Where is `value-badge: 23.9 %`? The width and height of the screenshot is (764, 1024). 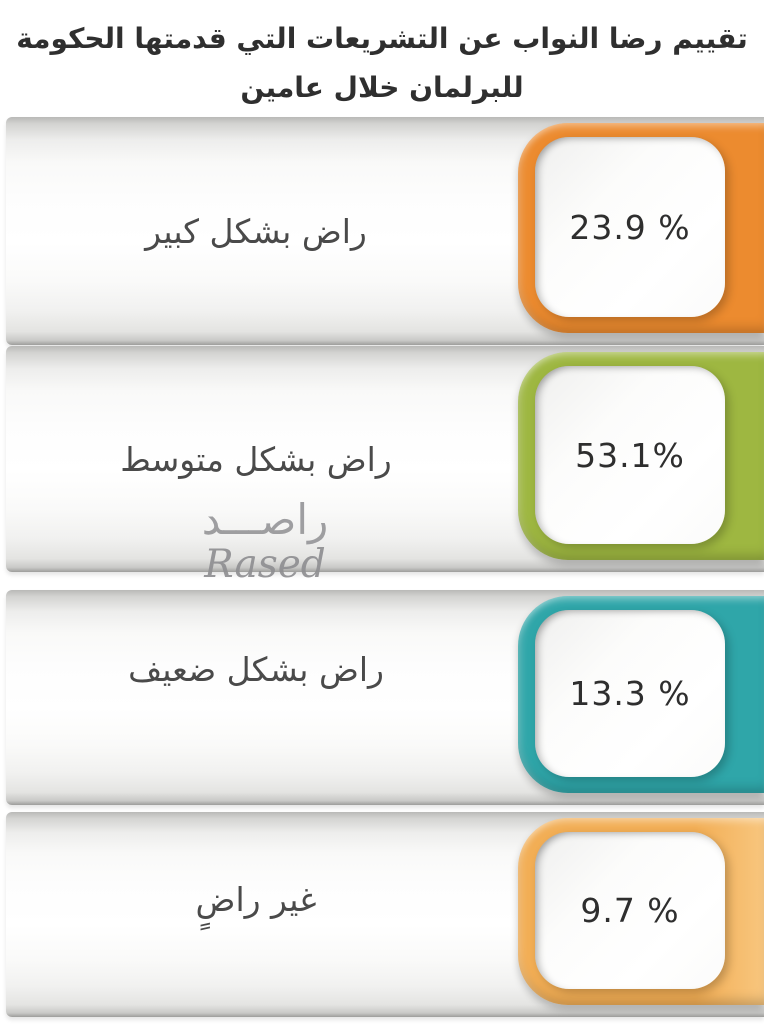 value-badge: 23.9 % is located at coordinates (641, 228).